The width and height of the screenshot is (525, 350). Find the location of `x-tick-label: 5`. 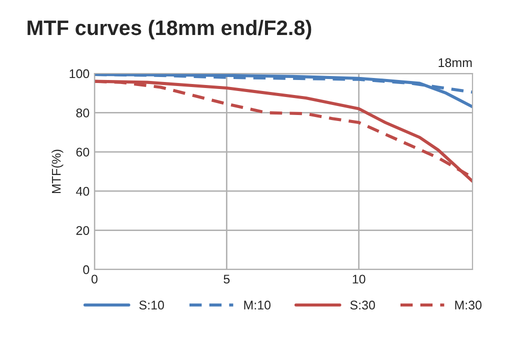

x-tick-label: 5 is located at coordinates (227, 279).